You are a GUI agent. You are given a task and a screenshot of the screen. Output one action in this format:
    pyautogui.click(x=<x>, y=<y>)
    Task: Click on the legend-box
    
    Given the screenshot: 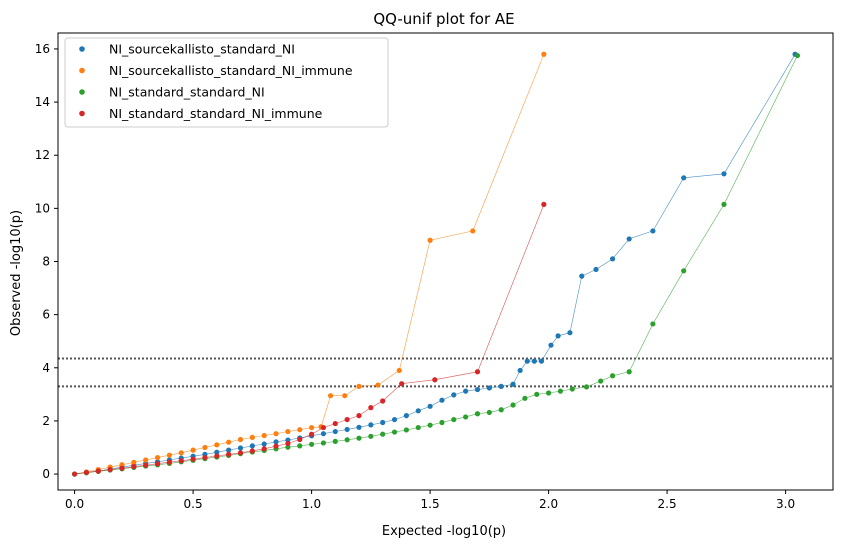 What is the action you would take?
    pyautogui.click(x=226, y=82)
    